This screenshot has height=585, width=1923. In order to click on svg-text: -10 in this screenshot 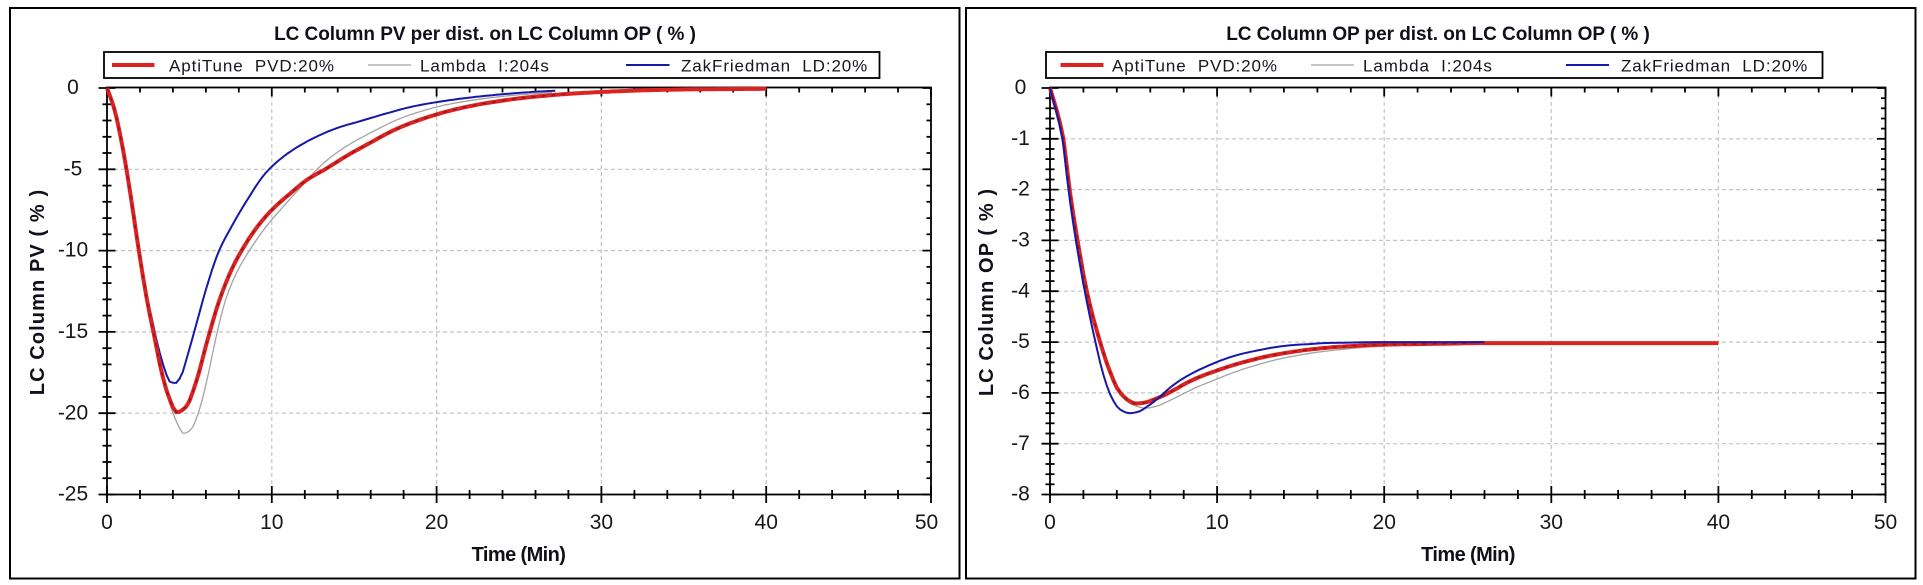, I will do `click(73, 250)`.